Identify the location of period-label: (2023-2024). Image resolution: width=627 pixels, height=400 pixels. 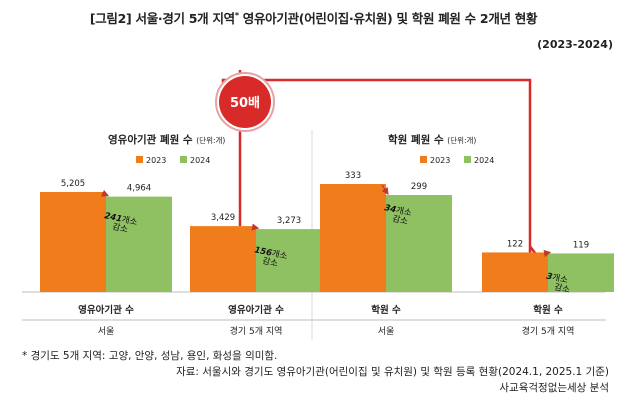
(575, 44).